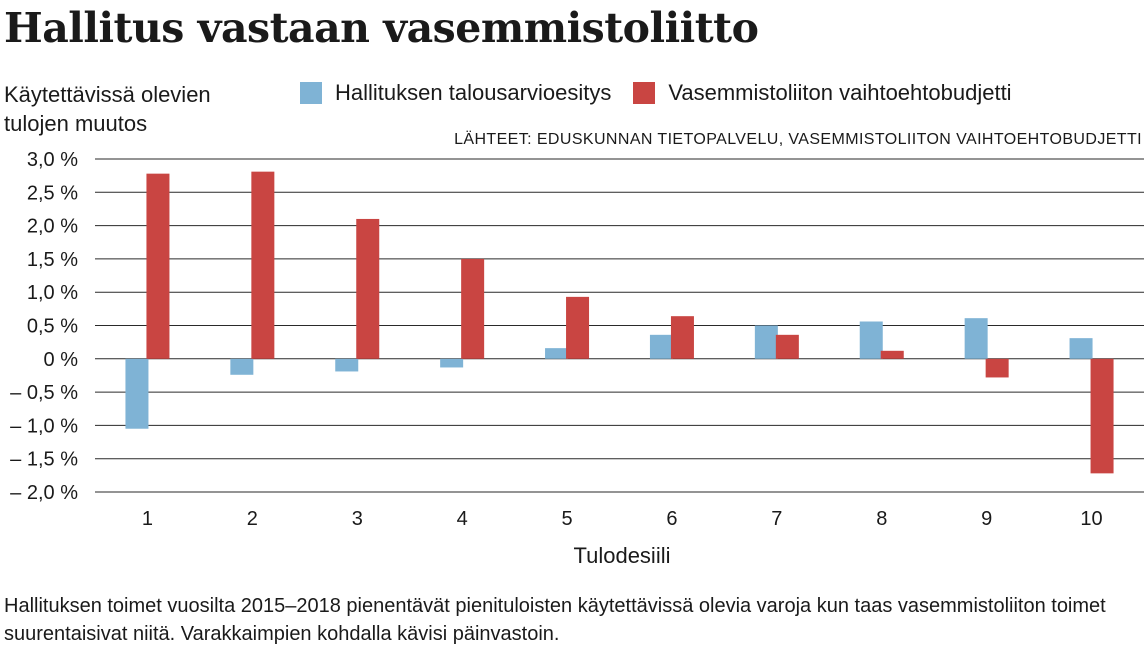  Describe the element at coordinates (881, 519) in the screenshot. I see `x-tick-label: 8` at that location.